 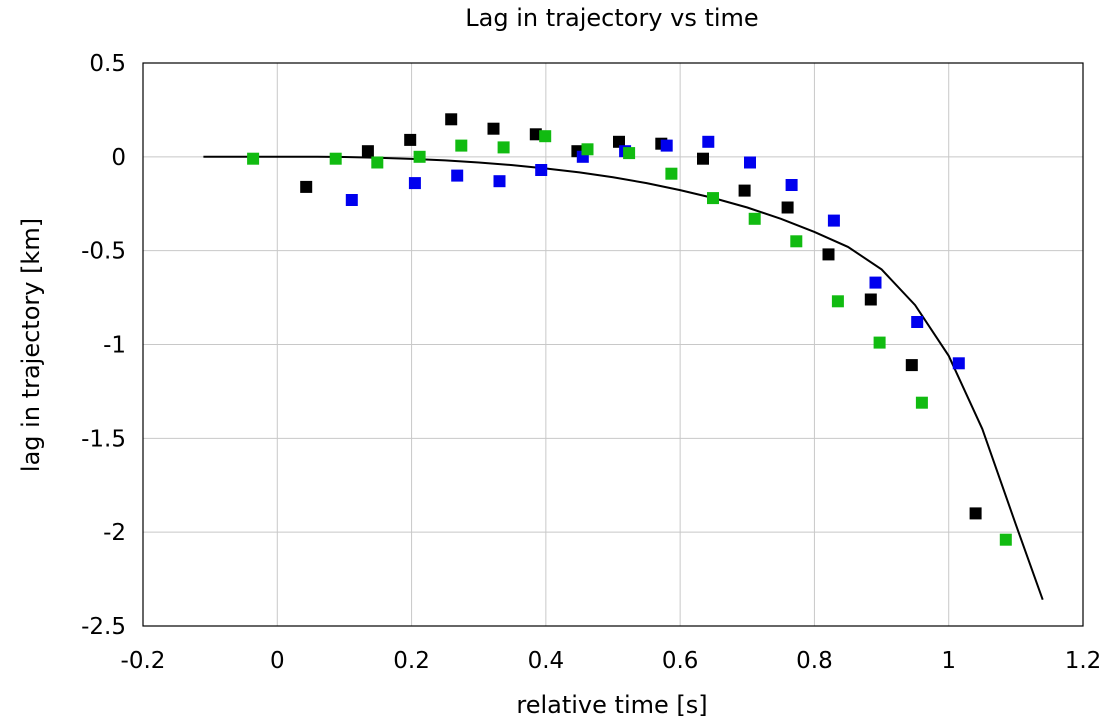 I want to click on x-tick-label: 1.2, so click(x=1083, y=661).